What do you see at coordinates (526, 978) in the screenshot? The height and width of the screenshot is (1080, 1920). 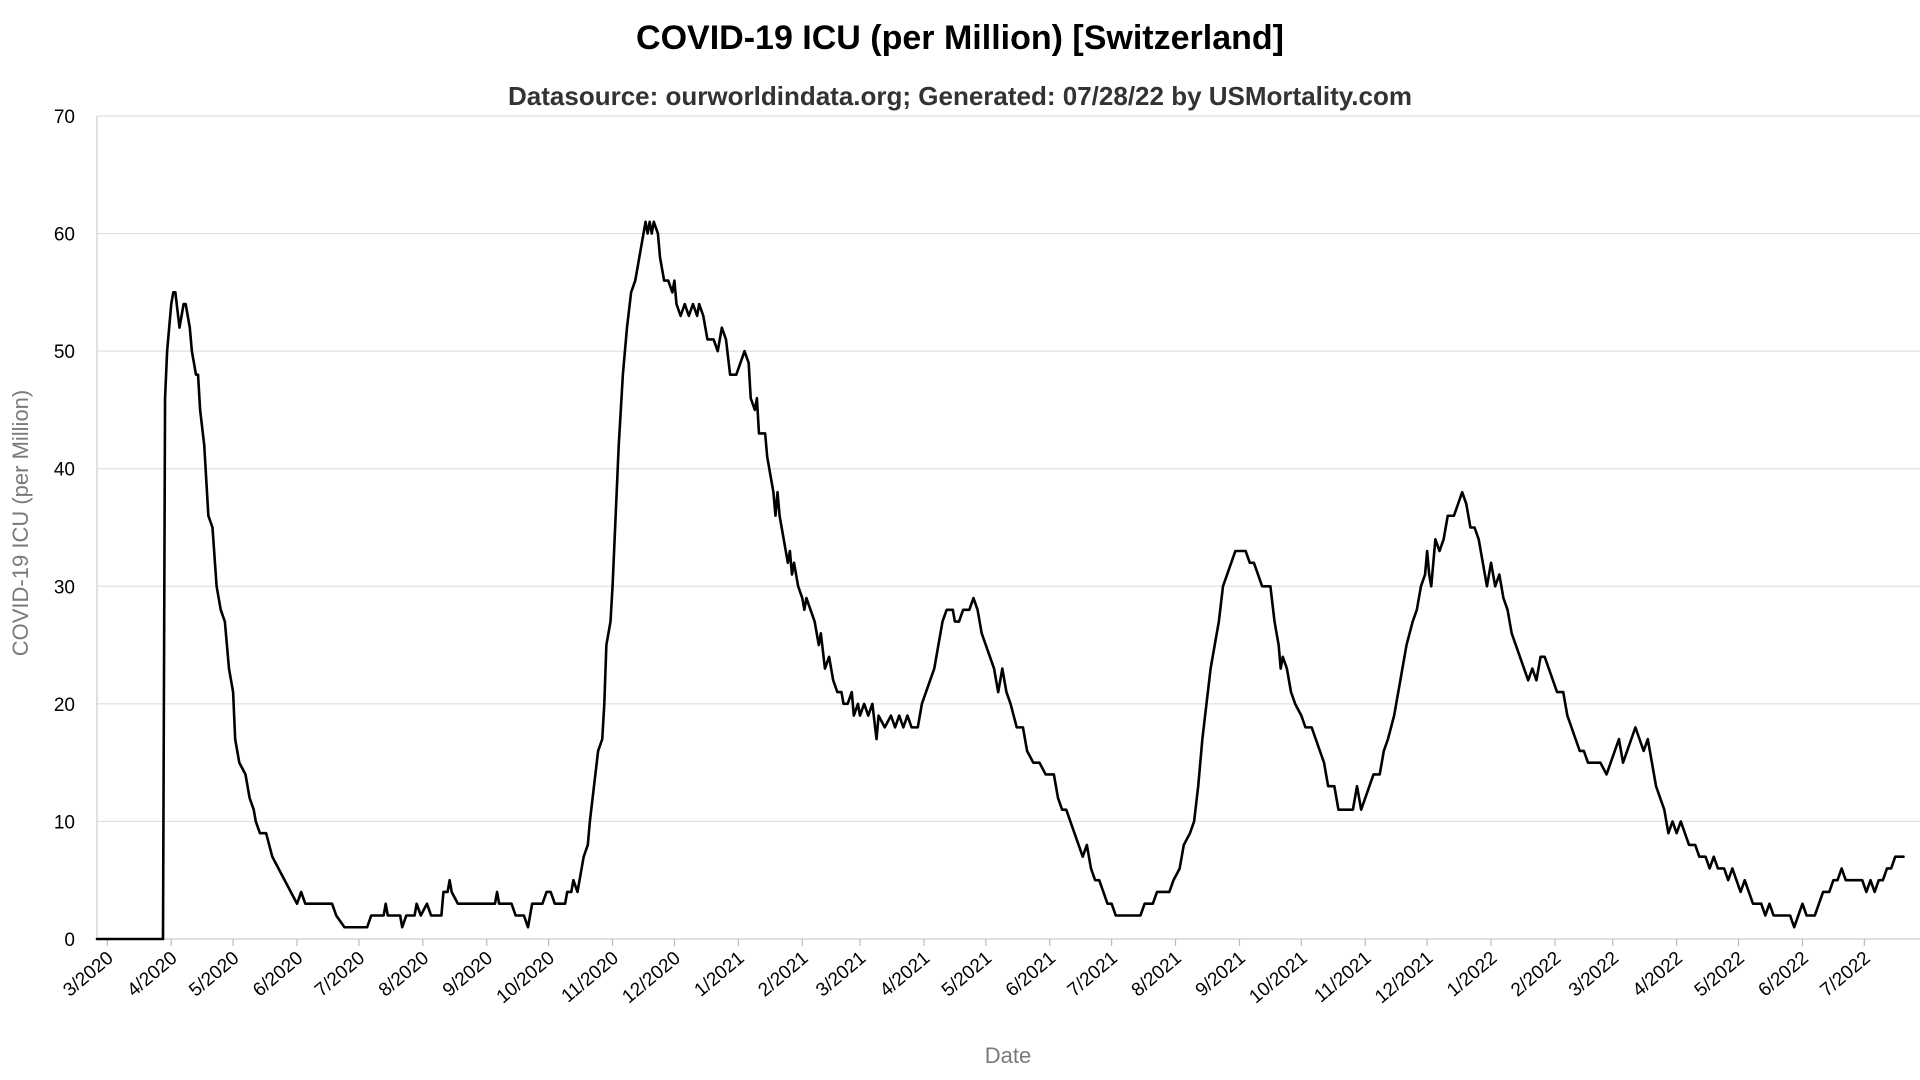 I see `x-tick-label: 10/2020` at bounding box center [526, 978].